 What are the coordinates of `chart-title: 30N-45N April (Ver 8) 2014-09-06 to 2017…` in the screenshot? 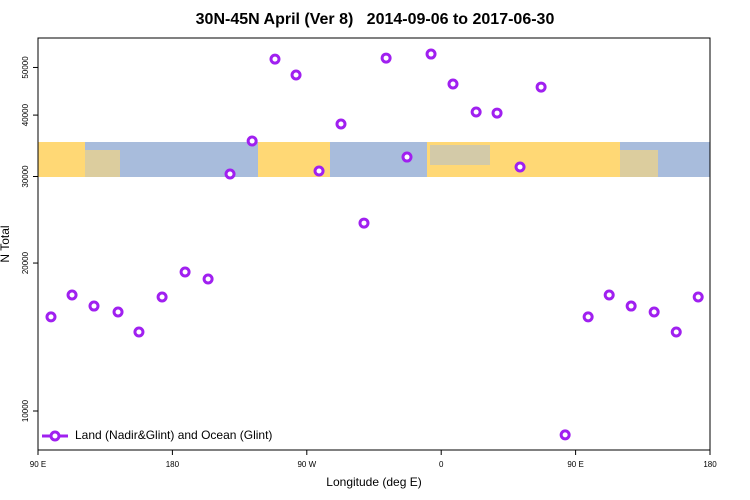 It's located at (375, 19).